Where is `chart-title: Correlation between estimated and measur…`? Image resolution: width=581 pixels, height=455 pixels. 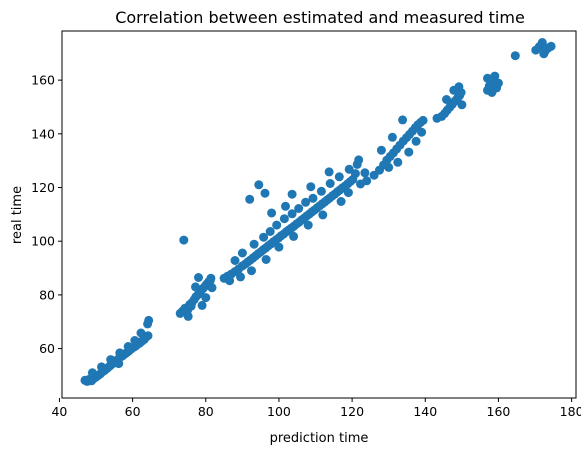 chart-title: Correlation between estimated and measur… is located at coordinates (320, 17).